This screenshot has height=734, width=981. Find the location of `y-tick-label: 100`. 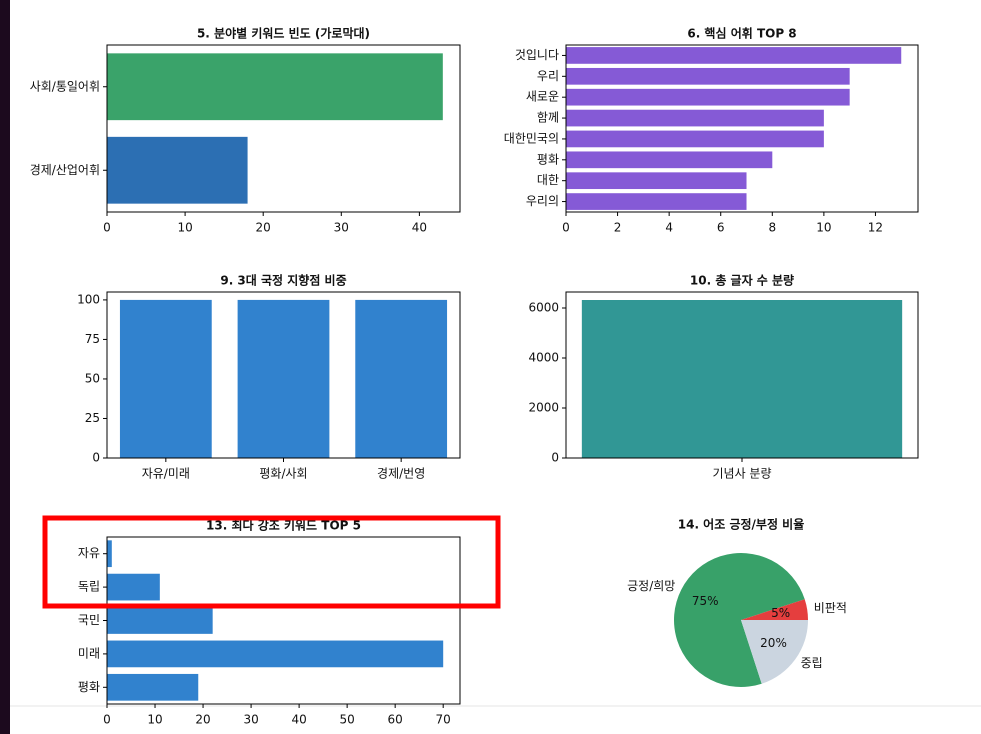

y-tick-label: 100 is located at coordinates (88, 299).